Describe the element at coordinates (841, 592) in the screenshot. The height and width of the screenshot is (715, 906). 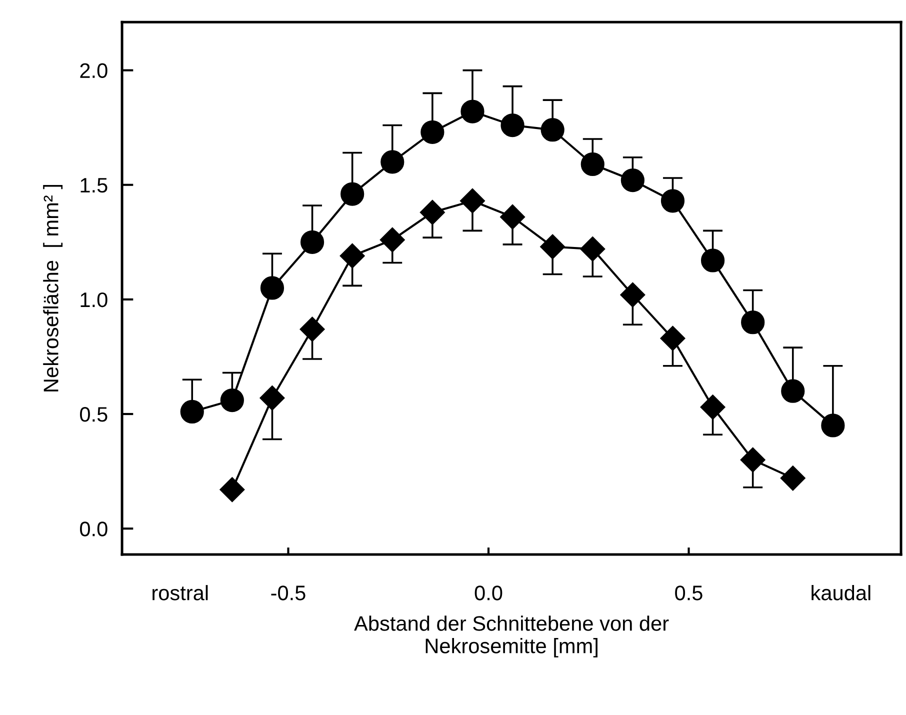
I see `x-tick-label: kaudal` at that location.